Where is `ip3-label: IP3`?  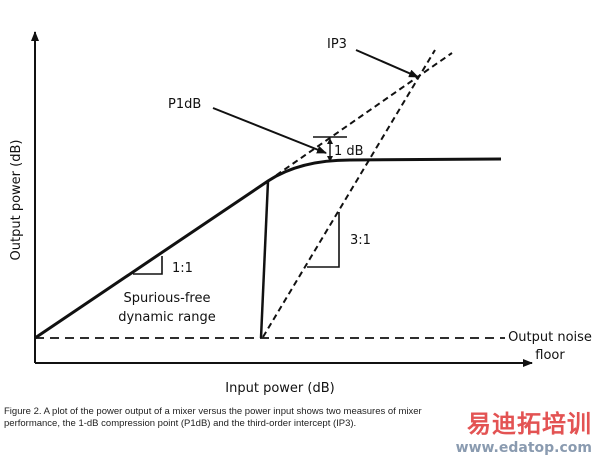
ip3-label: IP3 is located at coordinates (337, 44).